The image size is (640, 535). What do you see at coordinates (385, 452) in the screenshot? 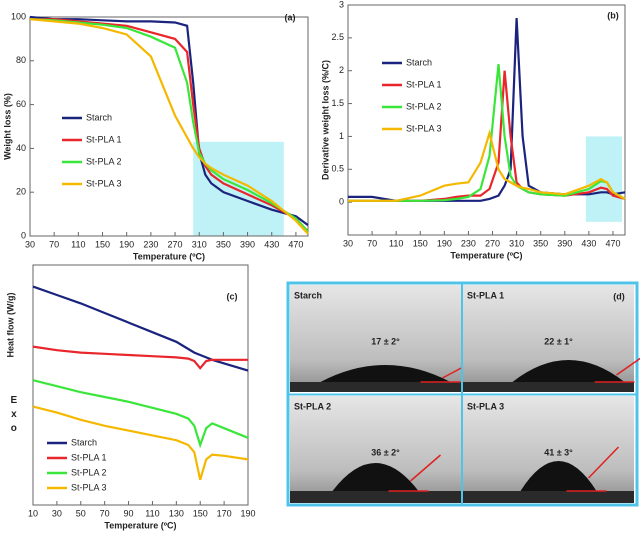
I see `contact-angle: 36 ± 2°` at bounding box center [385, 452].